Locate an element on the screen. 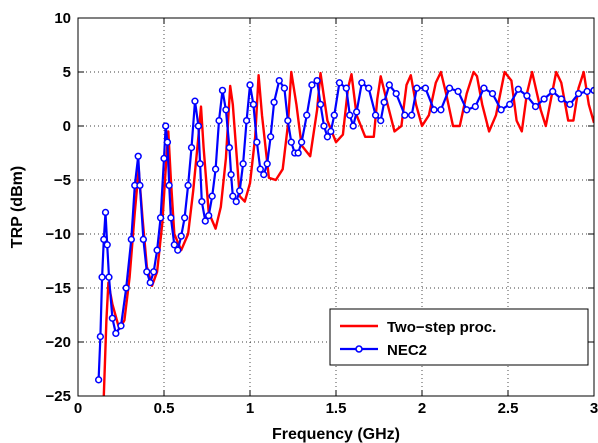 Image resolution: width=598 pixels, height=443 pixels. y-tick-label: −25 is located at coordinates (58, 396).